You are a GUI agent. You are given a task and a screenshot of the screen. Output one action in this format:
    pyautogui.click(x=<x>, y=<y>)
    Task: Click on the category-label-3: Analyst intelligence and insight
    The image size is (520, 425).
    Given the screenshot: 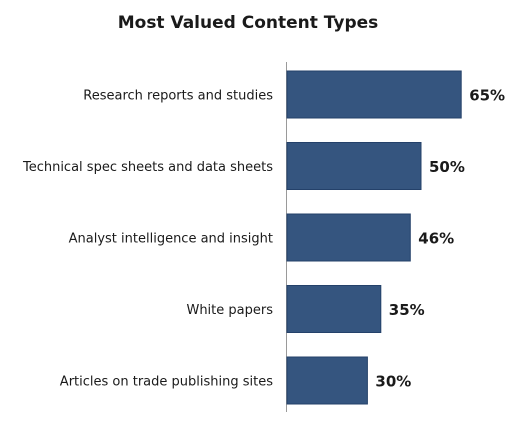 What is the action you would take?
    pyautogui.click(x=171, y=239)
    